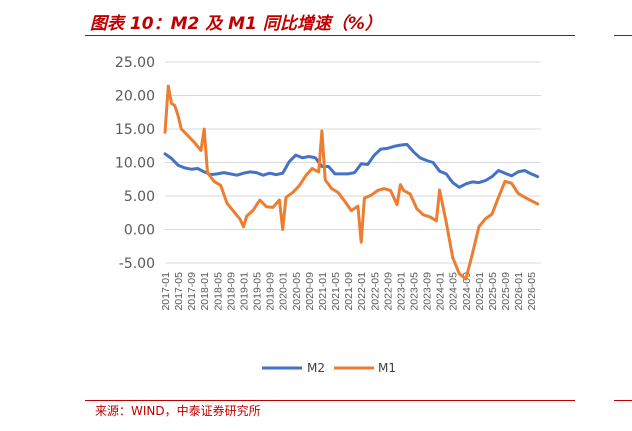 Image resolution: width=632 pixels, height=431 pixels. Describe the element at coordinates (323, 291) in the screenshot. I see `x-tick-label: 2021-01` at that location.